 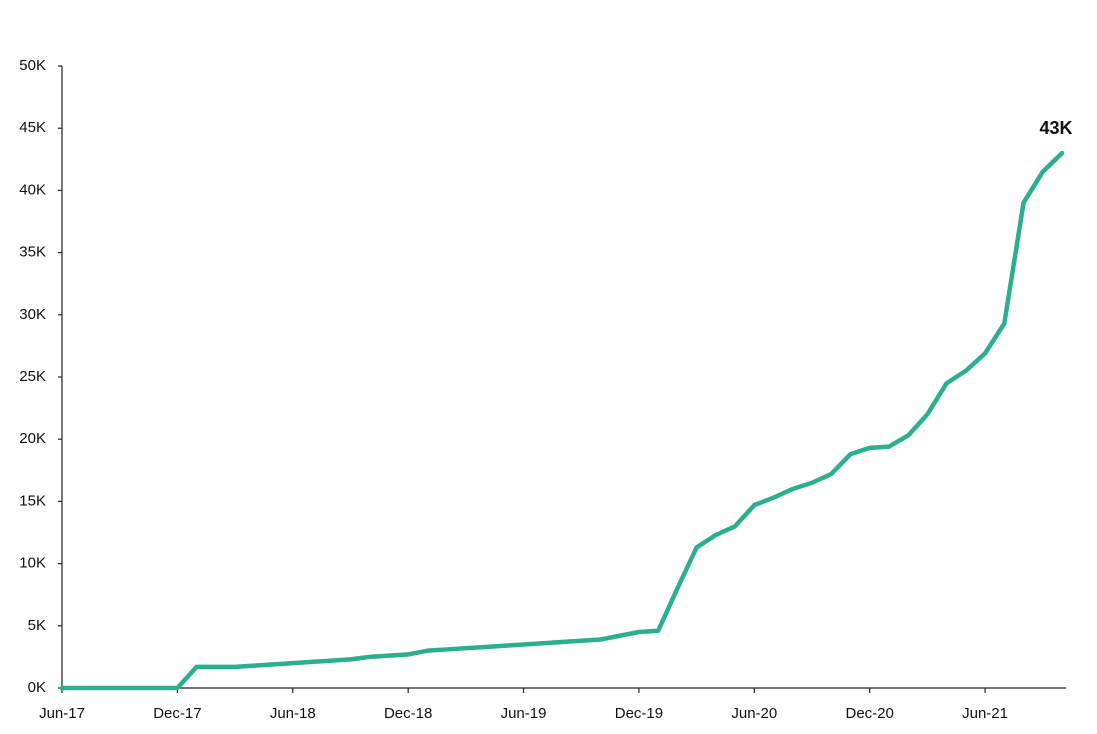 What do you see at coordinates (62, 713) in the screenshot?
I see `x-tick-label: Jun-17` at bounding box center [62, 713].